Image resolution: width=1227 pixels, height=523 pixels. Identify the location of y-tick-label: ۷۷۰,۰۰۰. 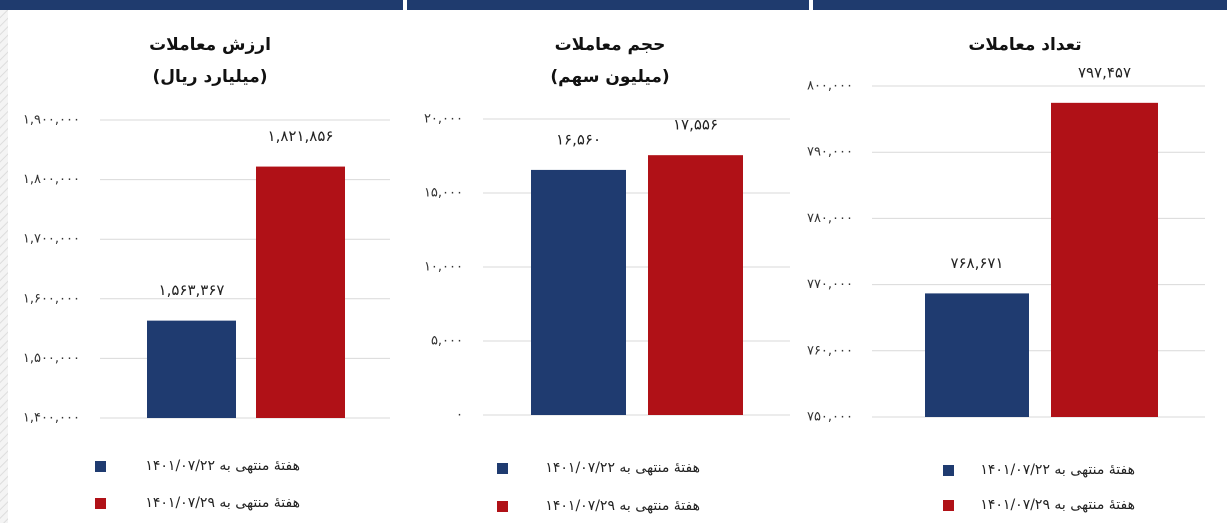
(830, 284).